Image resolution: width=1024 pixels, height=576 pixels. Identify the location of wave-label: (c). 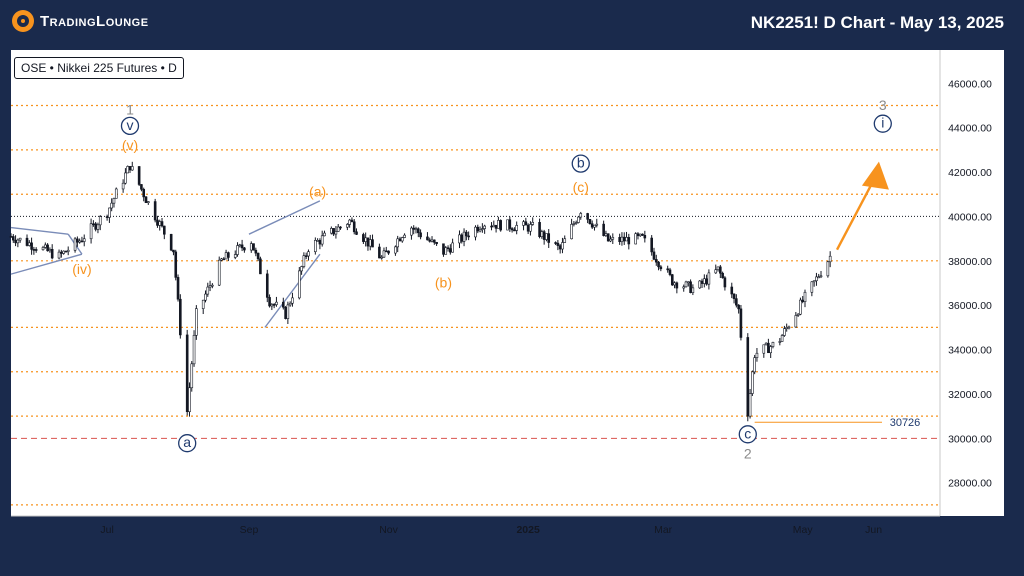
(581, 187).